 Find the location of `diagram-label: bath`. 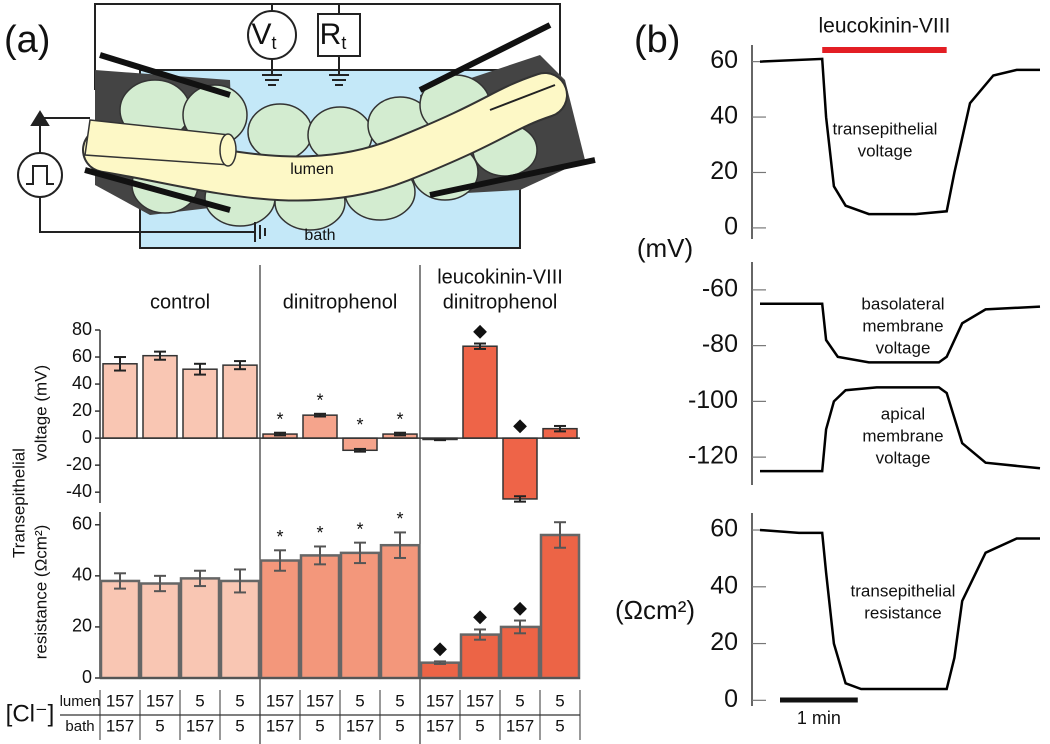

diagram-label: bath is located at coordinates (319, 235).